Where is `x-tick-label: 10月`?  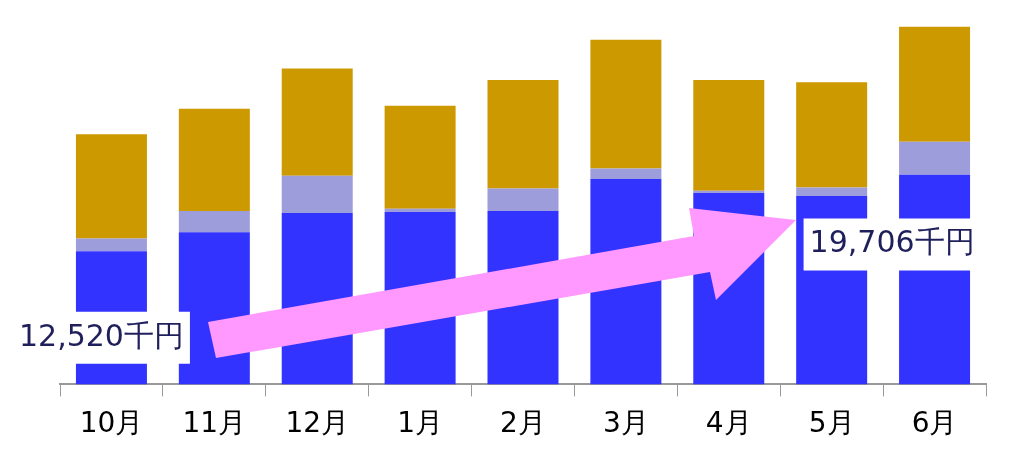
x-tick-label: 10月 is located at coordinates (111, 423).